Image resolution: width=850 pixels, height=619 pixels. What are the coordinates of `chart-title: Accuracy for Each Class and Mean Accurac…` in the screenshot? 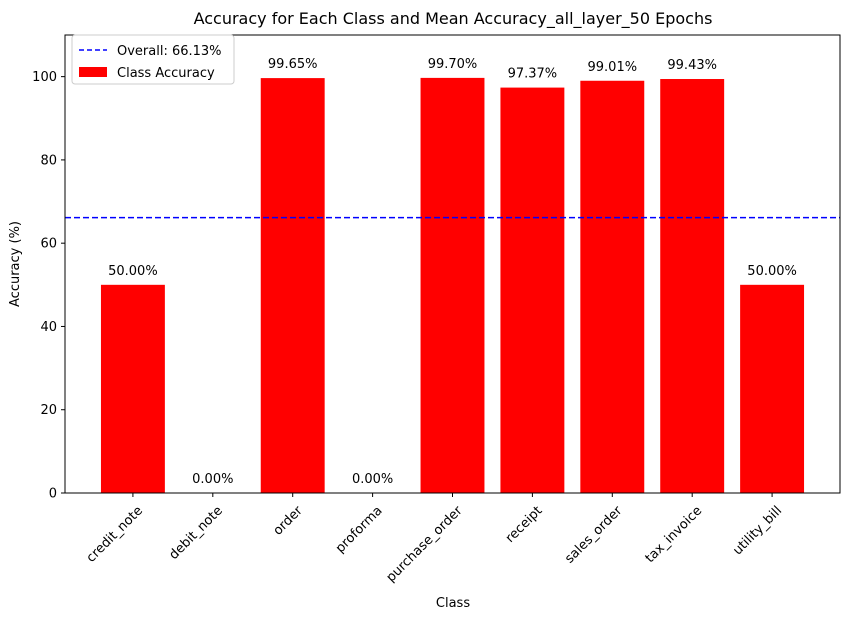 It's located at (453, 19).